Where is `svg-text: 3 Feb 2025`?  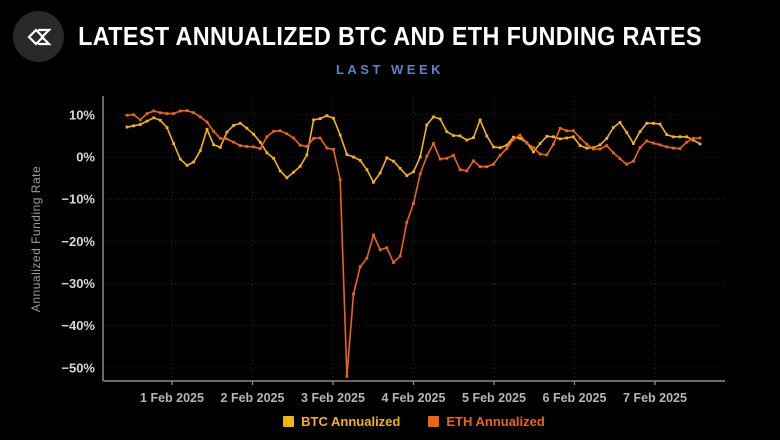
svg-text: 3 Feb 2025 is located at coordinates (333, 398).